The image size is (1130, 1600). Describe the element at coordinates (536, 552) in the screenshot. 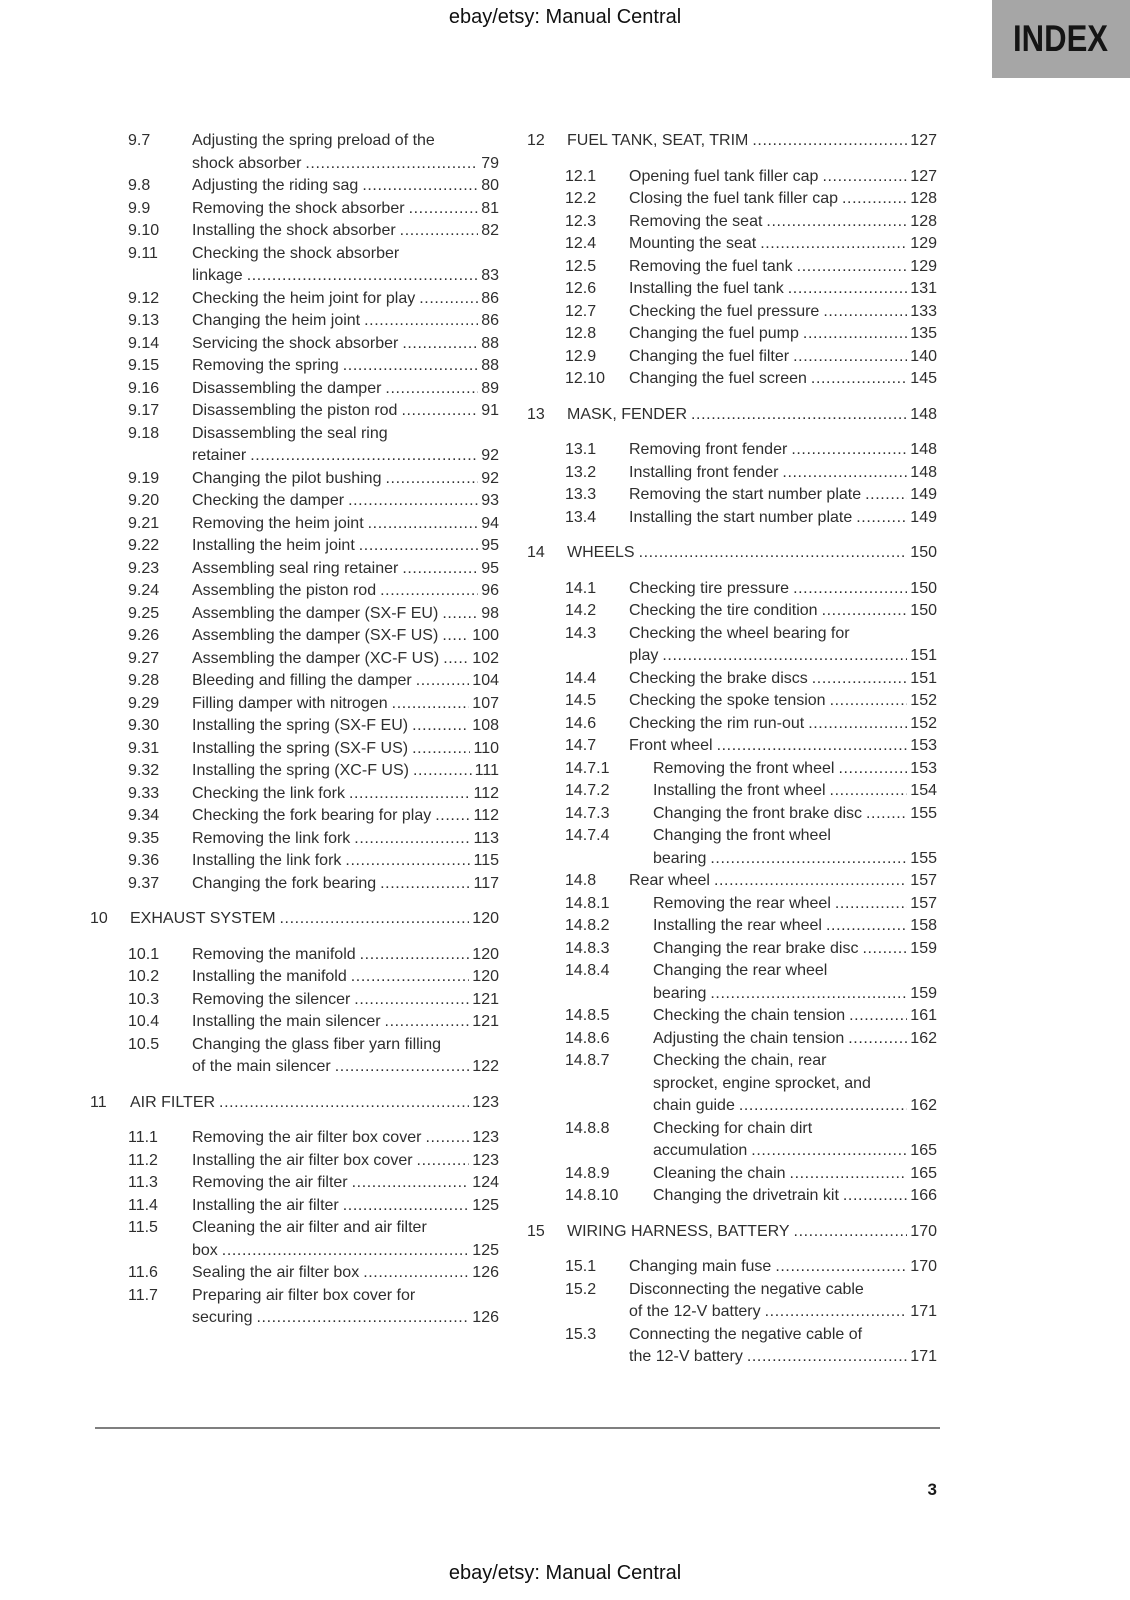

I see `toc-entry-number: 14` at that location.